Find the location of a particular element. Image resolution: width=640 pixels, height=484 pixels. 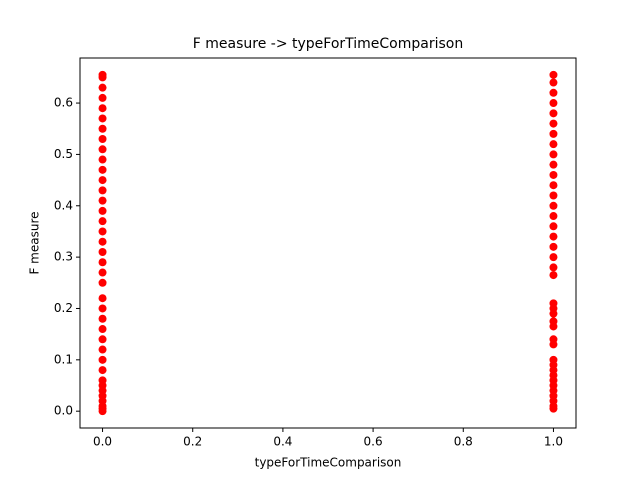

y-tick-label: 0.0 is located at coordinates (63, 411).